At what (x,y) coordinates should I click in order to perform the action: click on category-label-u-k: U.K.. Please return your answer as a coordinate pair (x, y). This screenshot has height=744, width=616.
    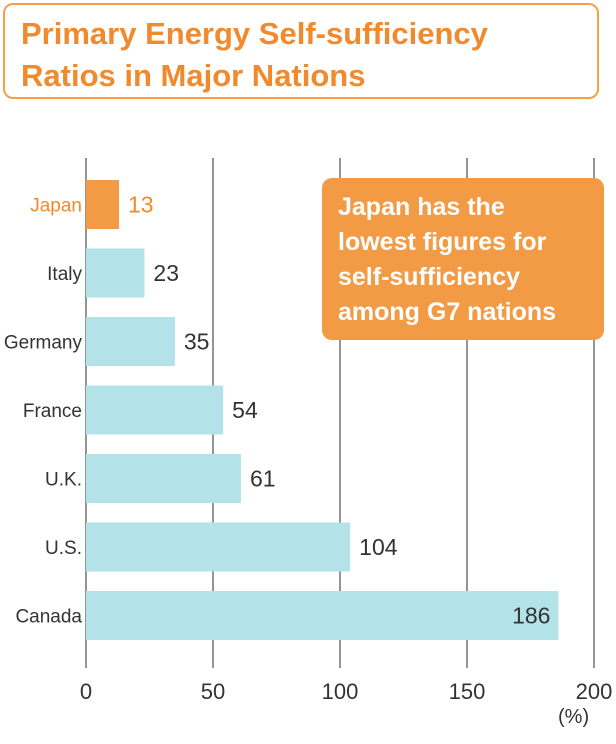
    Looking at the image, I should click on (63, 480).